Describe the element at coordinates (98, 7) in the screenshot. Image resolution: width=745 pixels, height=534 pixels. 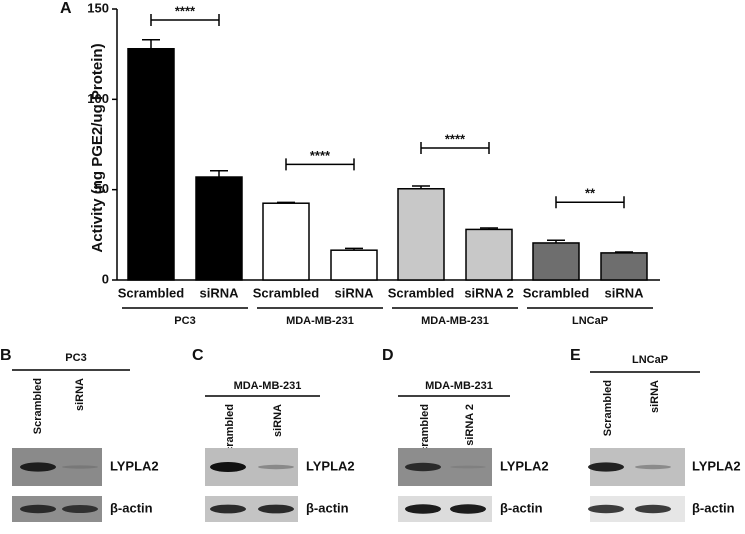
I see `y-tick-label: 150` at that location.